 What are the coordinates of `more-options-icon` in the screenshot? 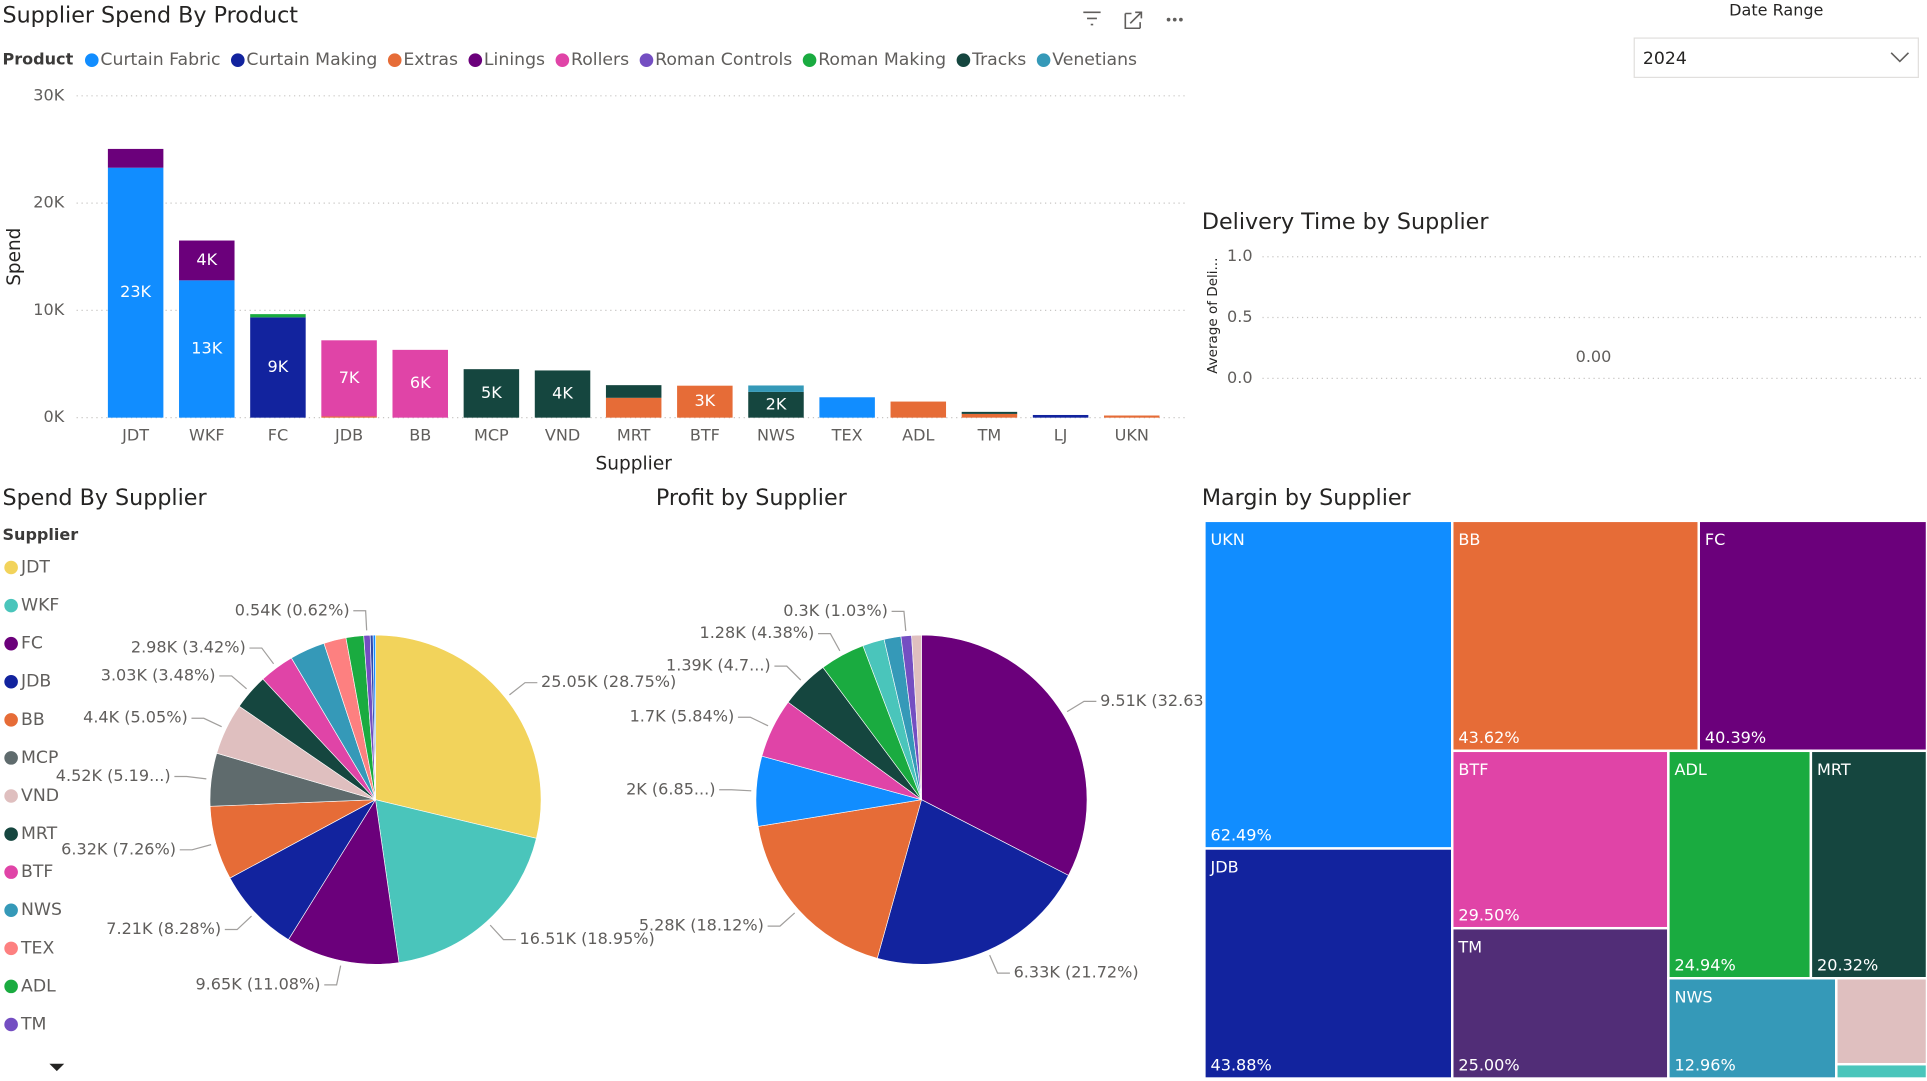 It's located at (1174, 19).